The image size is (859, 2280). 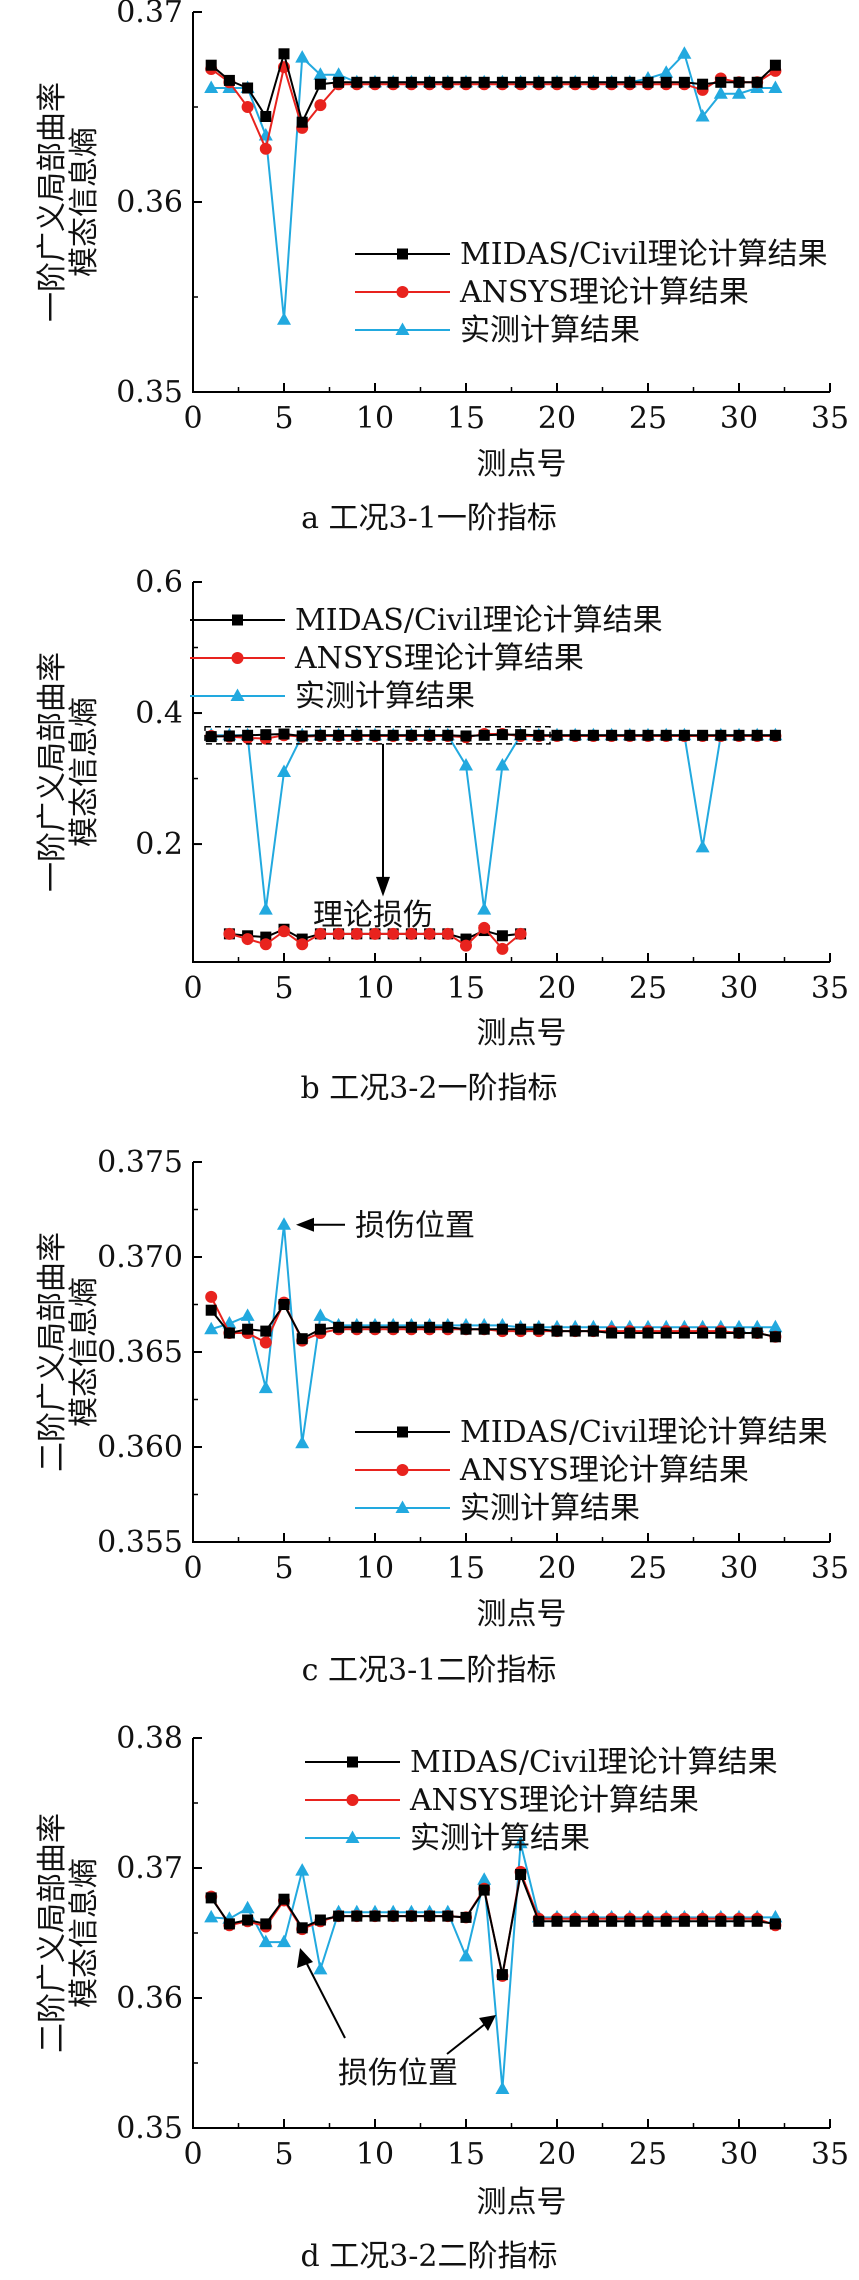 What do you see at coordinates (402, 254) in the screenshot?
I see `legend-marker-midas` at bounding box center [402, 254].